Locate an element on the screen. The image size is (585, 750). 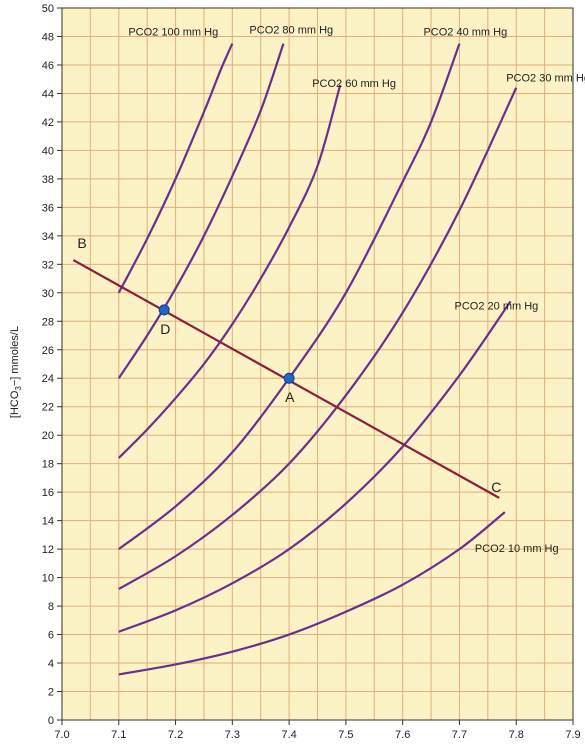
y-tick-label: 20 is located at coordinates (48, 436).